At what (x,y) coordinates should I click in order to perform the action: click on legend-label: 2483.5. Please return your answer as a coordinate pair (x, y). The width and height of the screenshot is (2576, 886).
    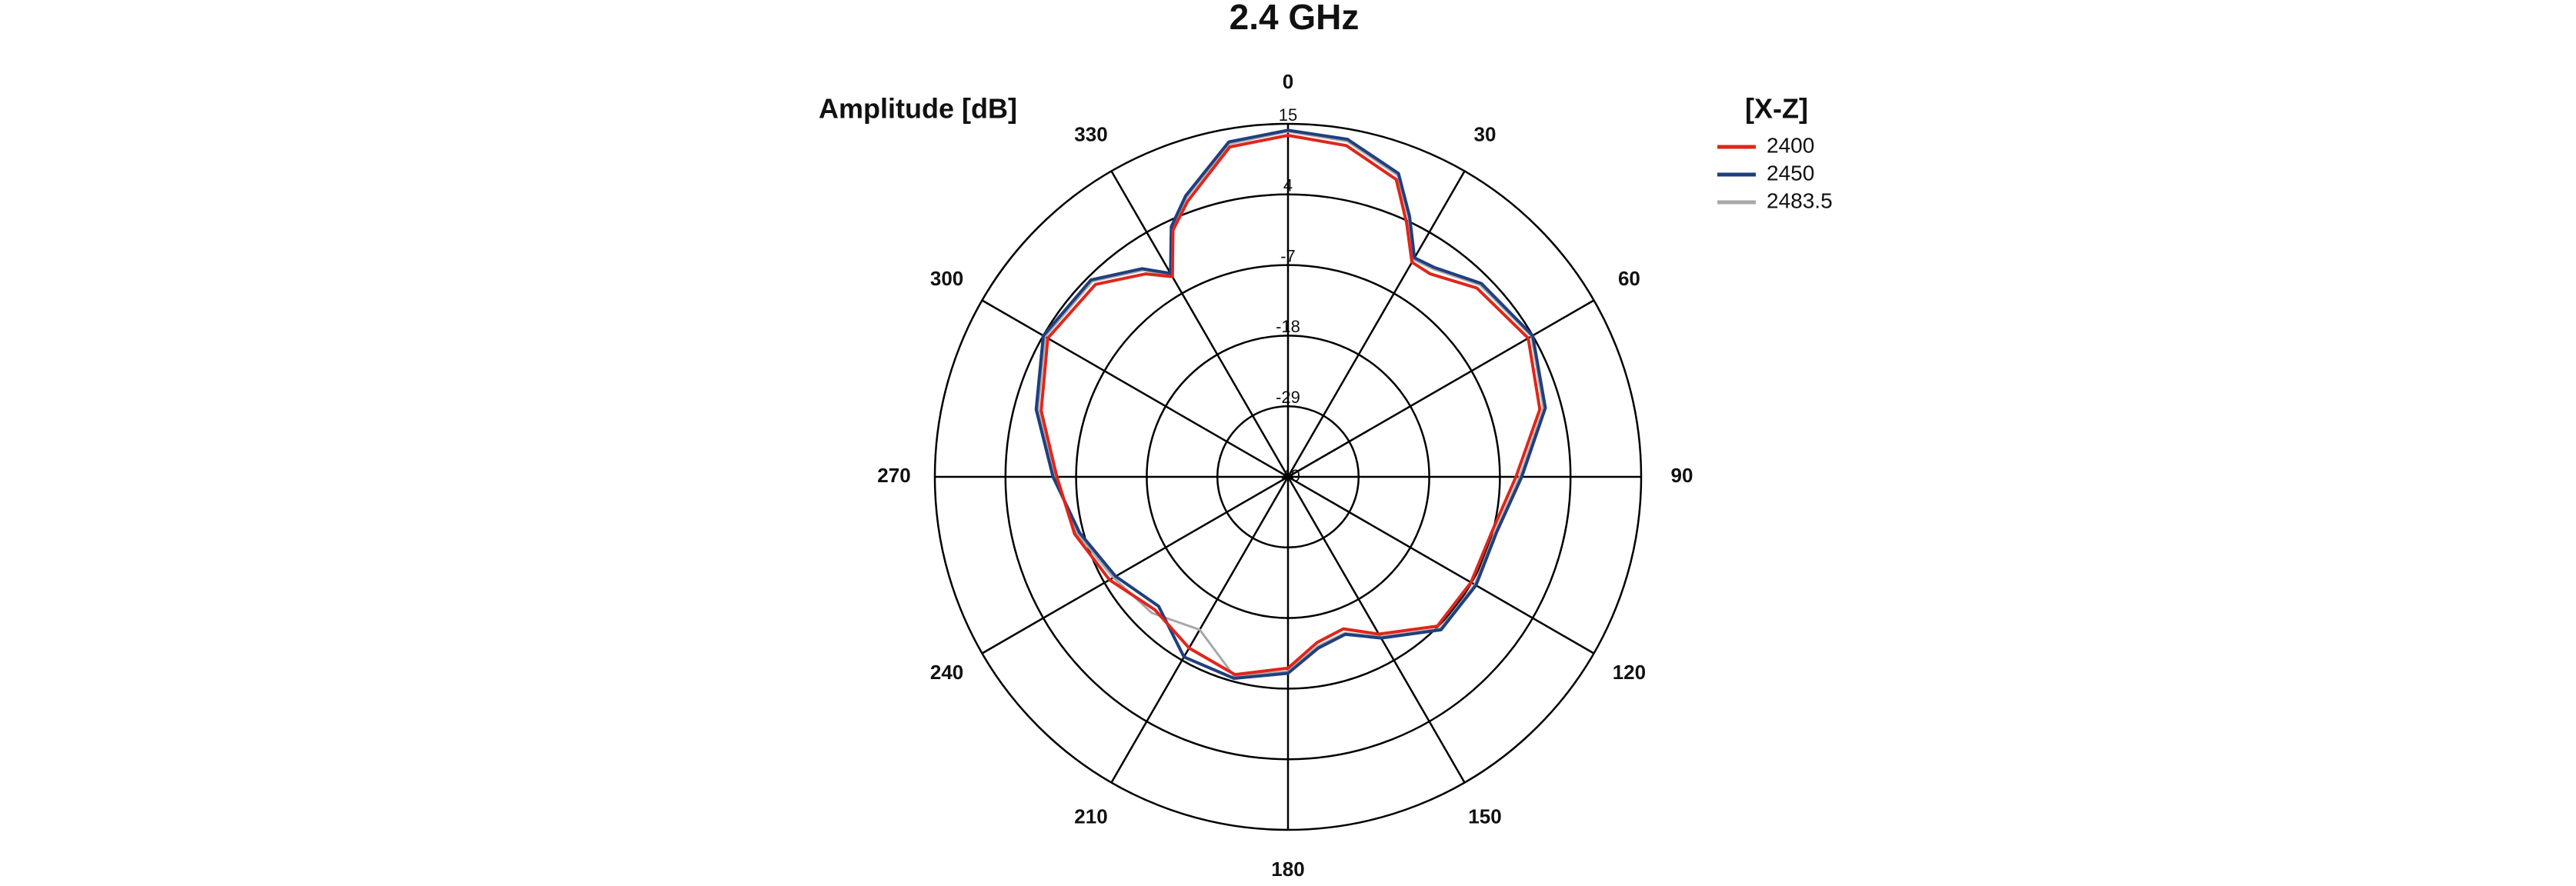
    Looking at the image, I should click on (1800, 200).